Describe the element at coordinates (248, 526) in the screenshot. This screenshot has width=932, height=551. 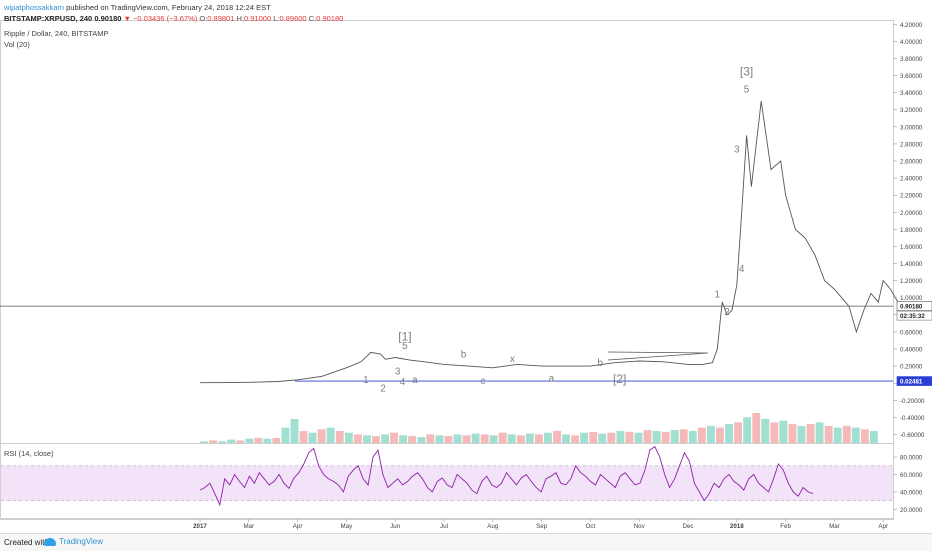
I see `time-tick-label: Mar` at that location.